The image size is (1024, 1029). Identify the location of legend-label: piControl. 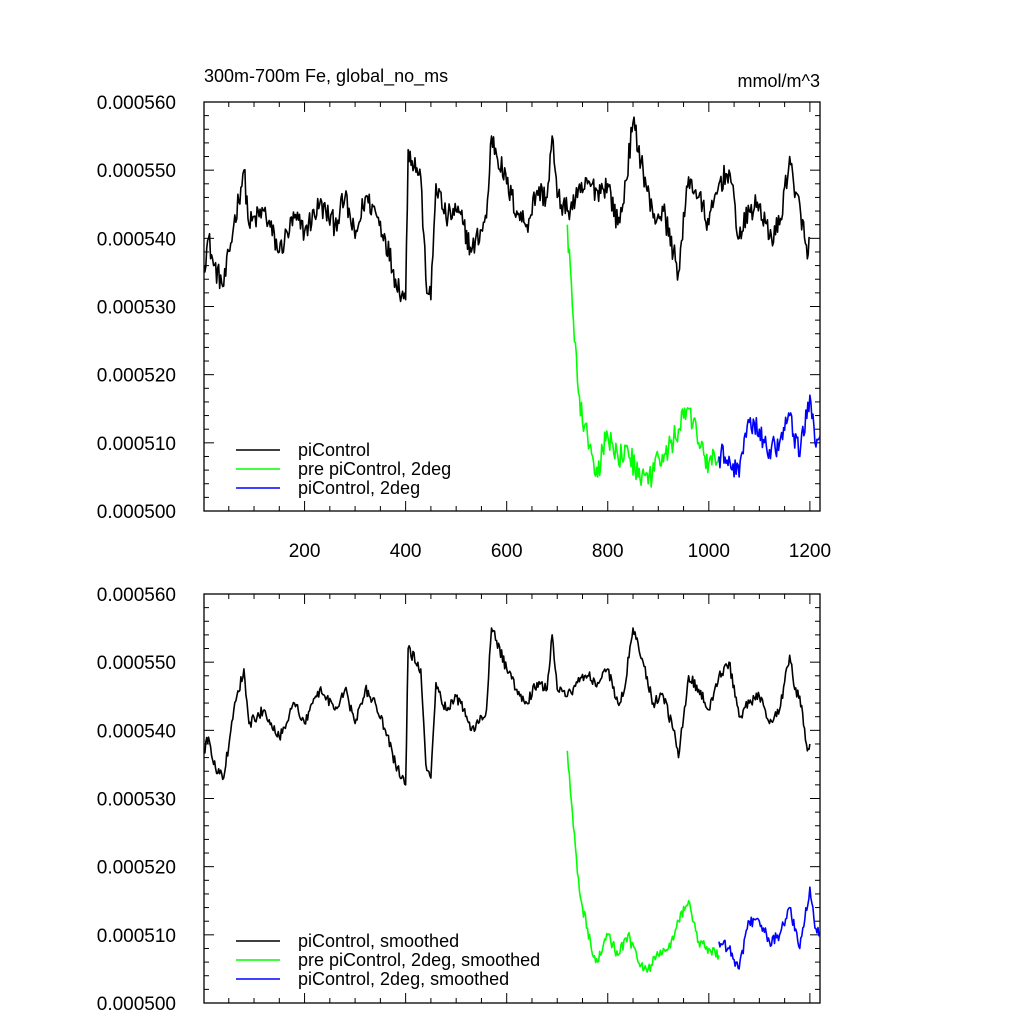
(334, 450).